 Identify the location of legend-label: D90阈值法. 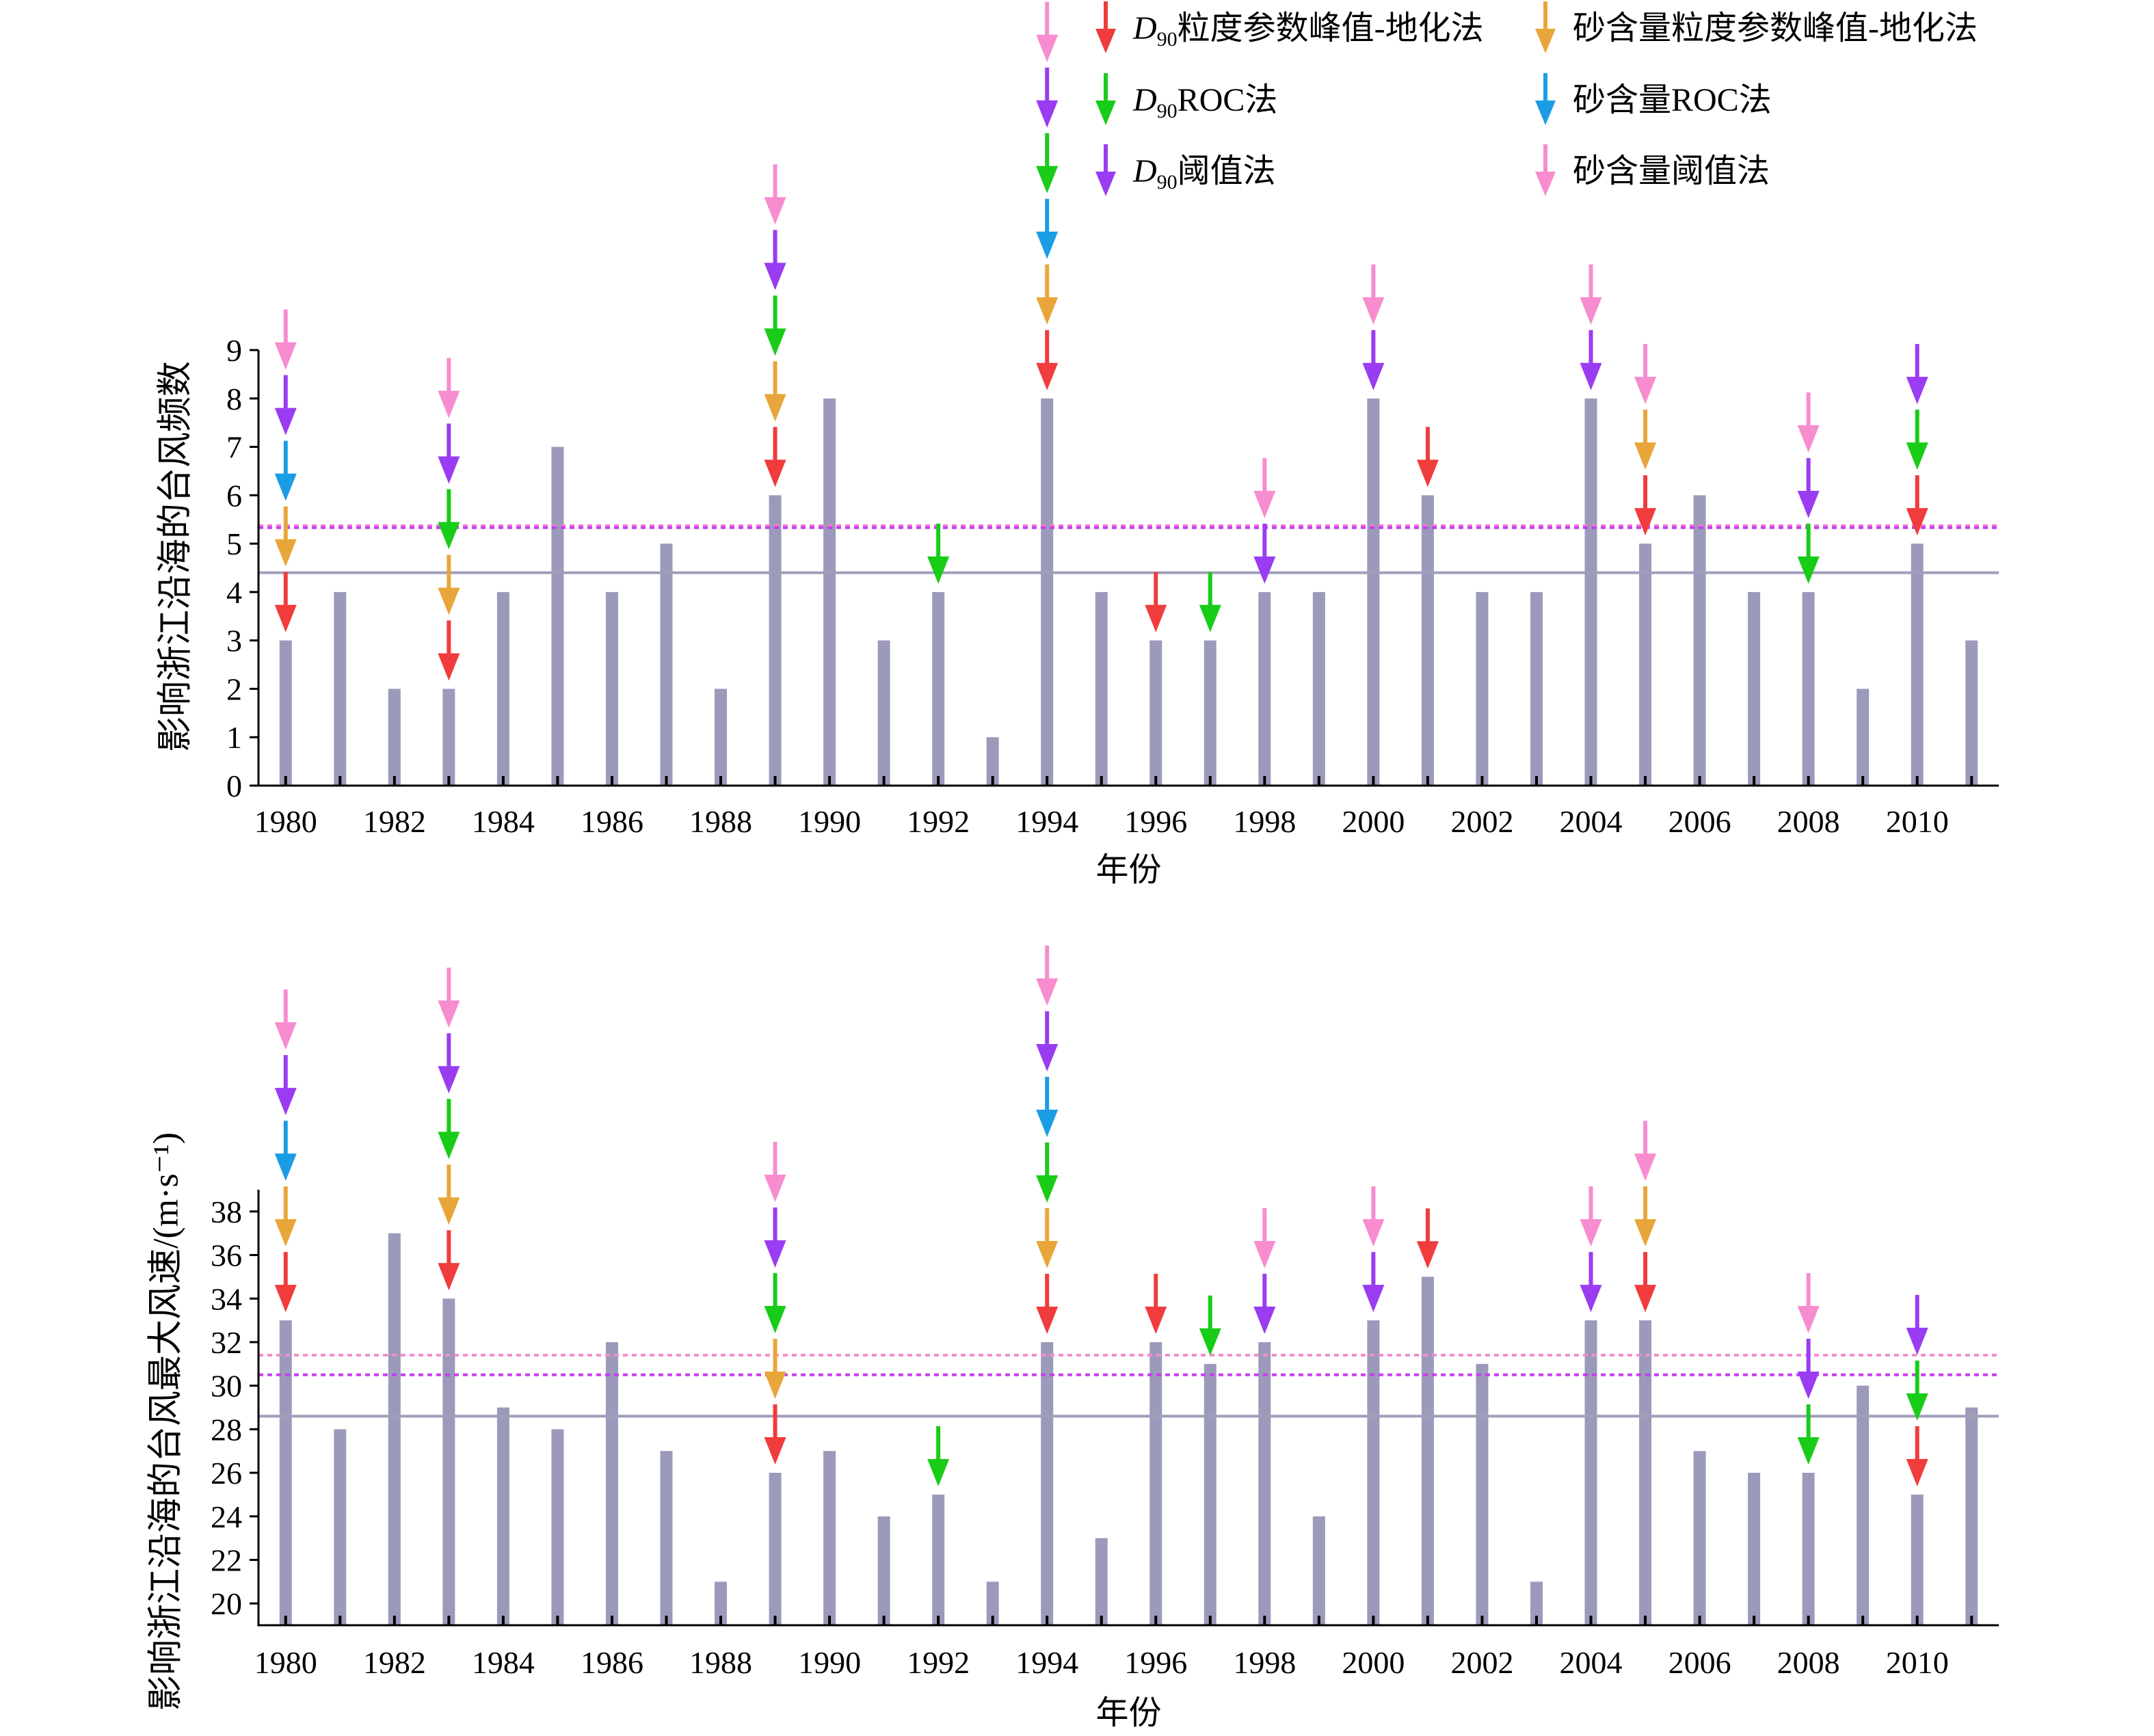
(1204, 173).